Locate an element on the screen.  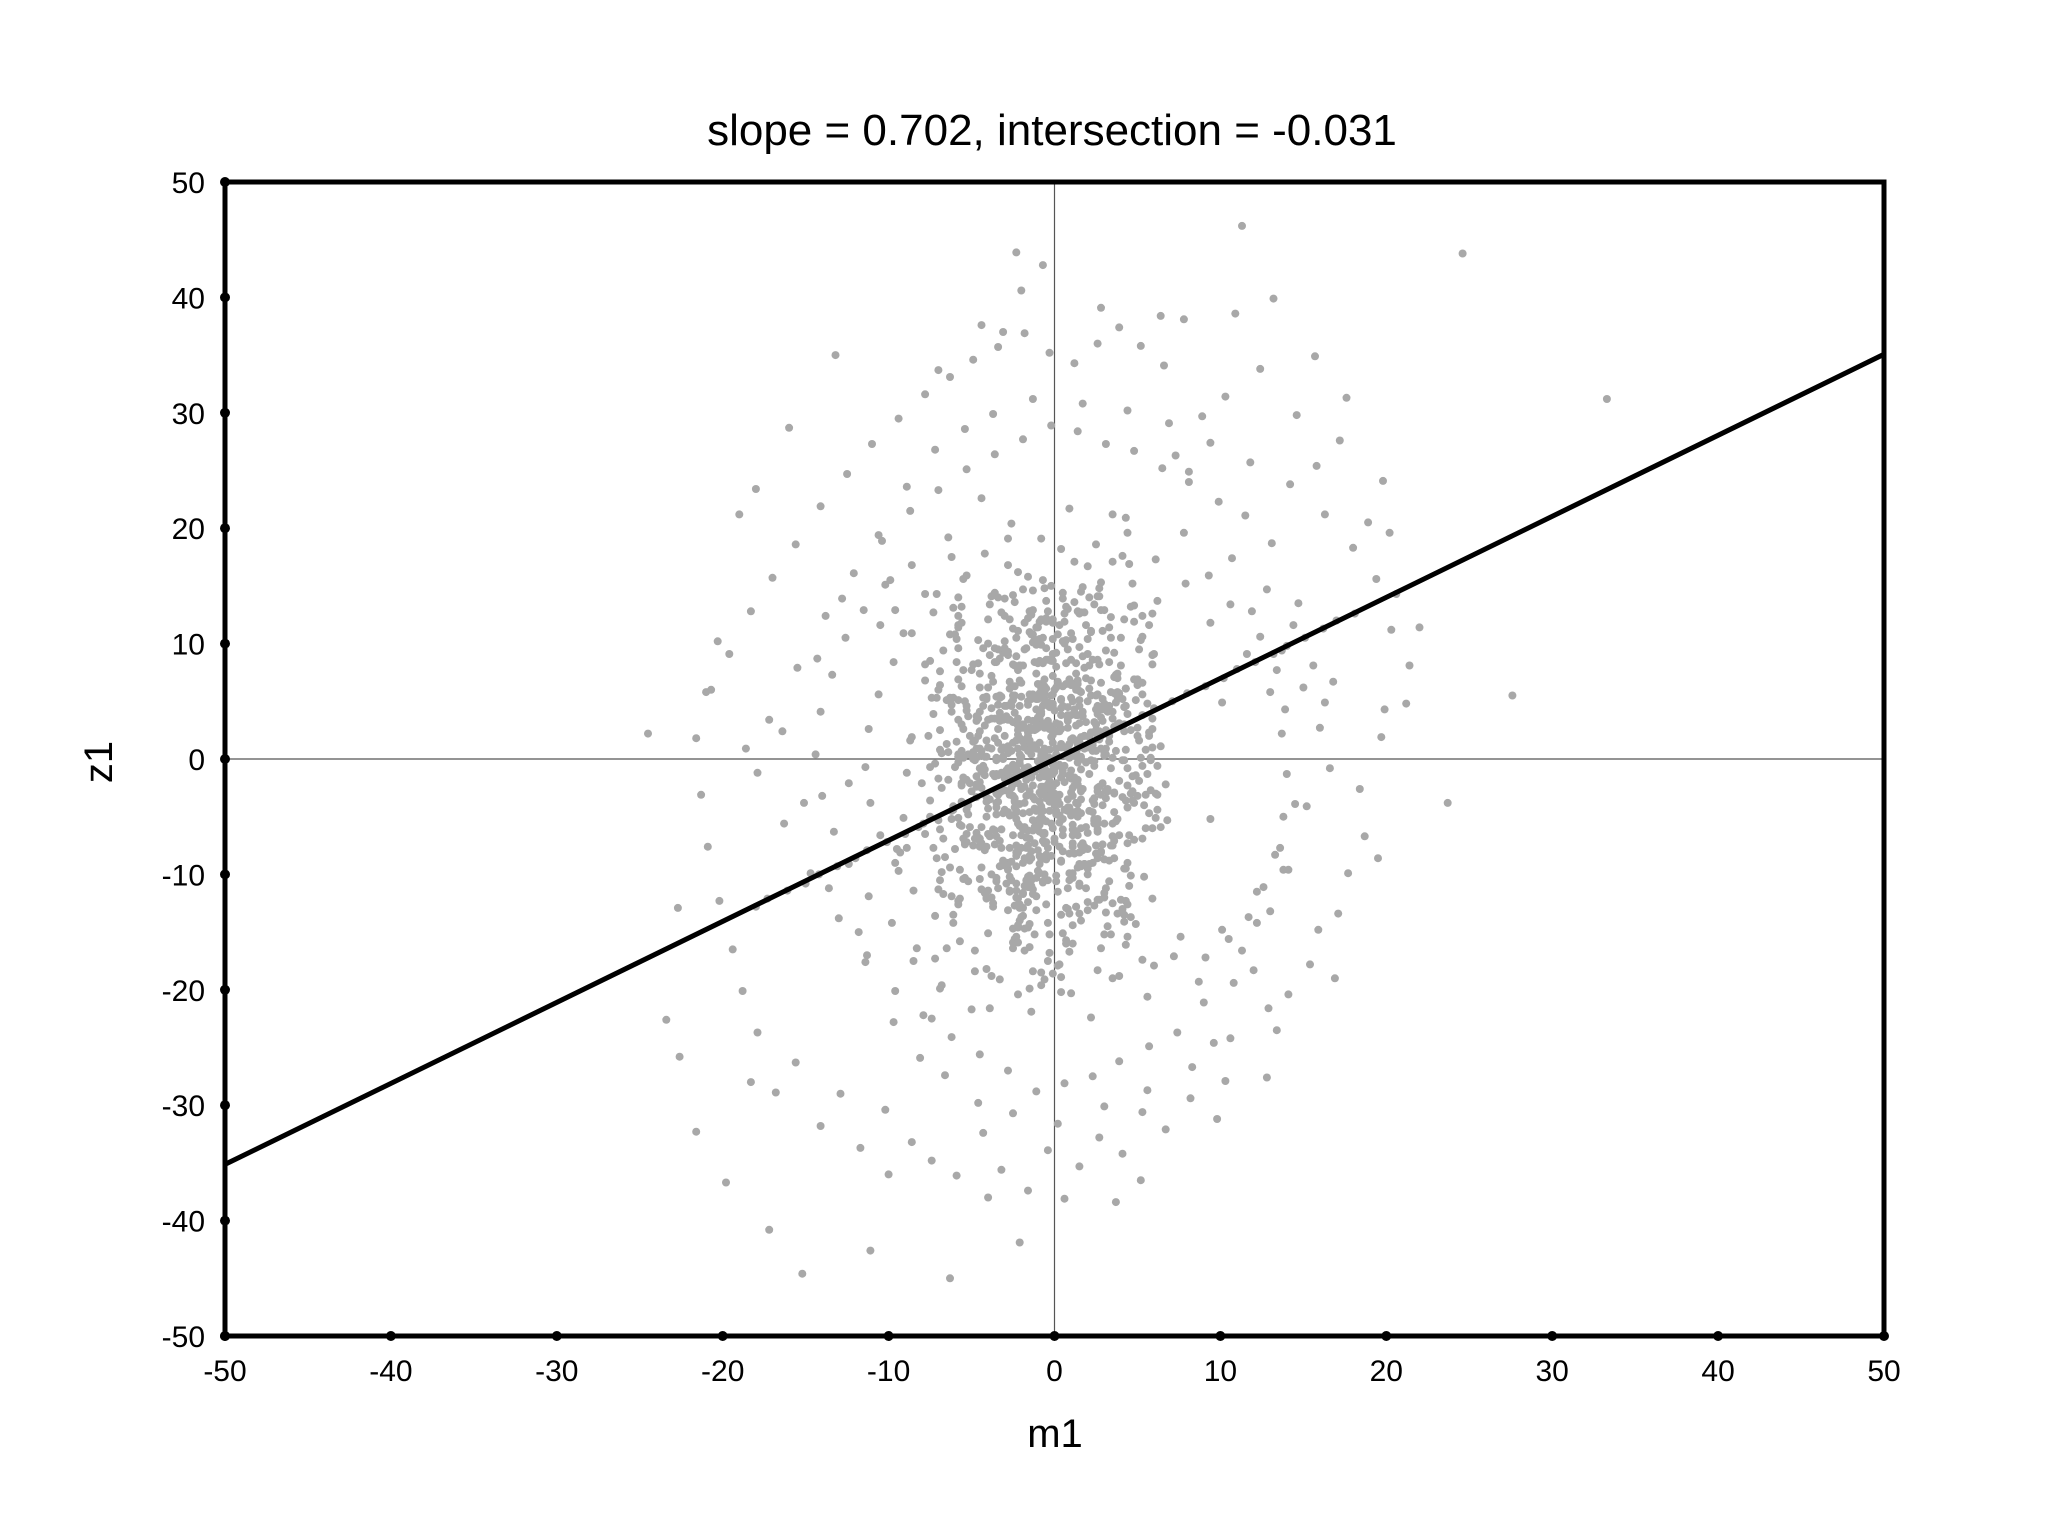
x-tick-mark is located at coordinates (1220, 1336).